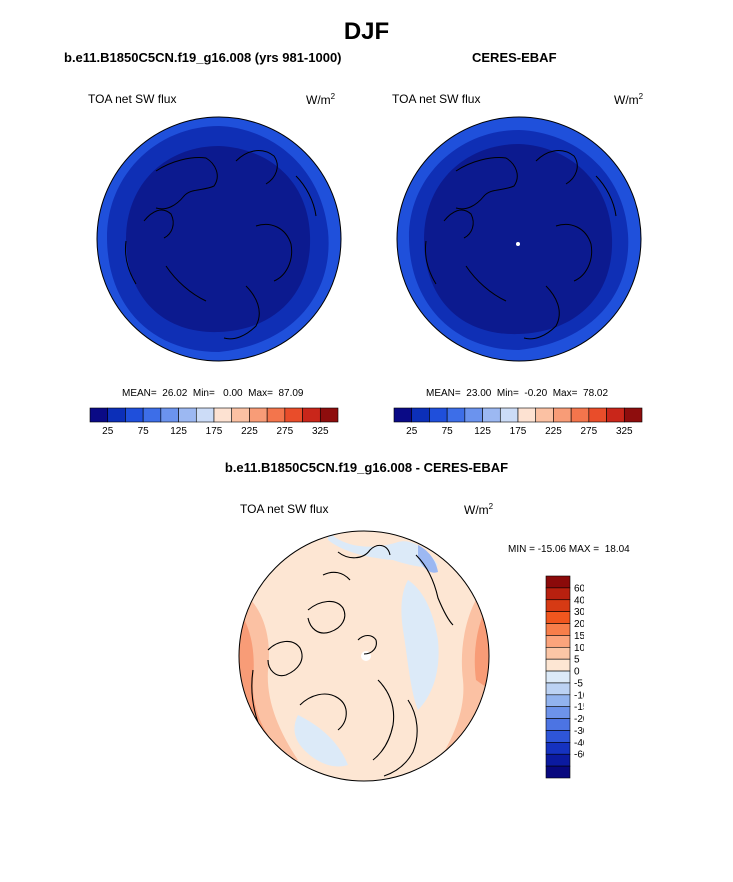 This screenshot has height=882, width=733. I want to click on model-coastlines, so click(221, 245).